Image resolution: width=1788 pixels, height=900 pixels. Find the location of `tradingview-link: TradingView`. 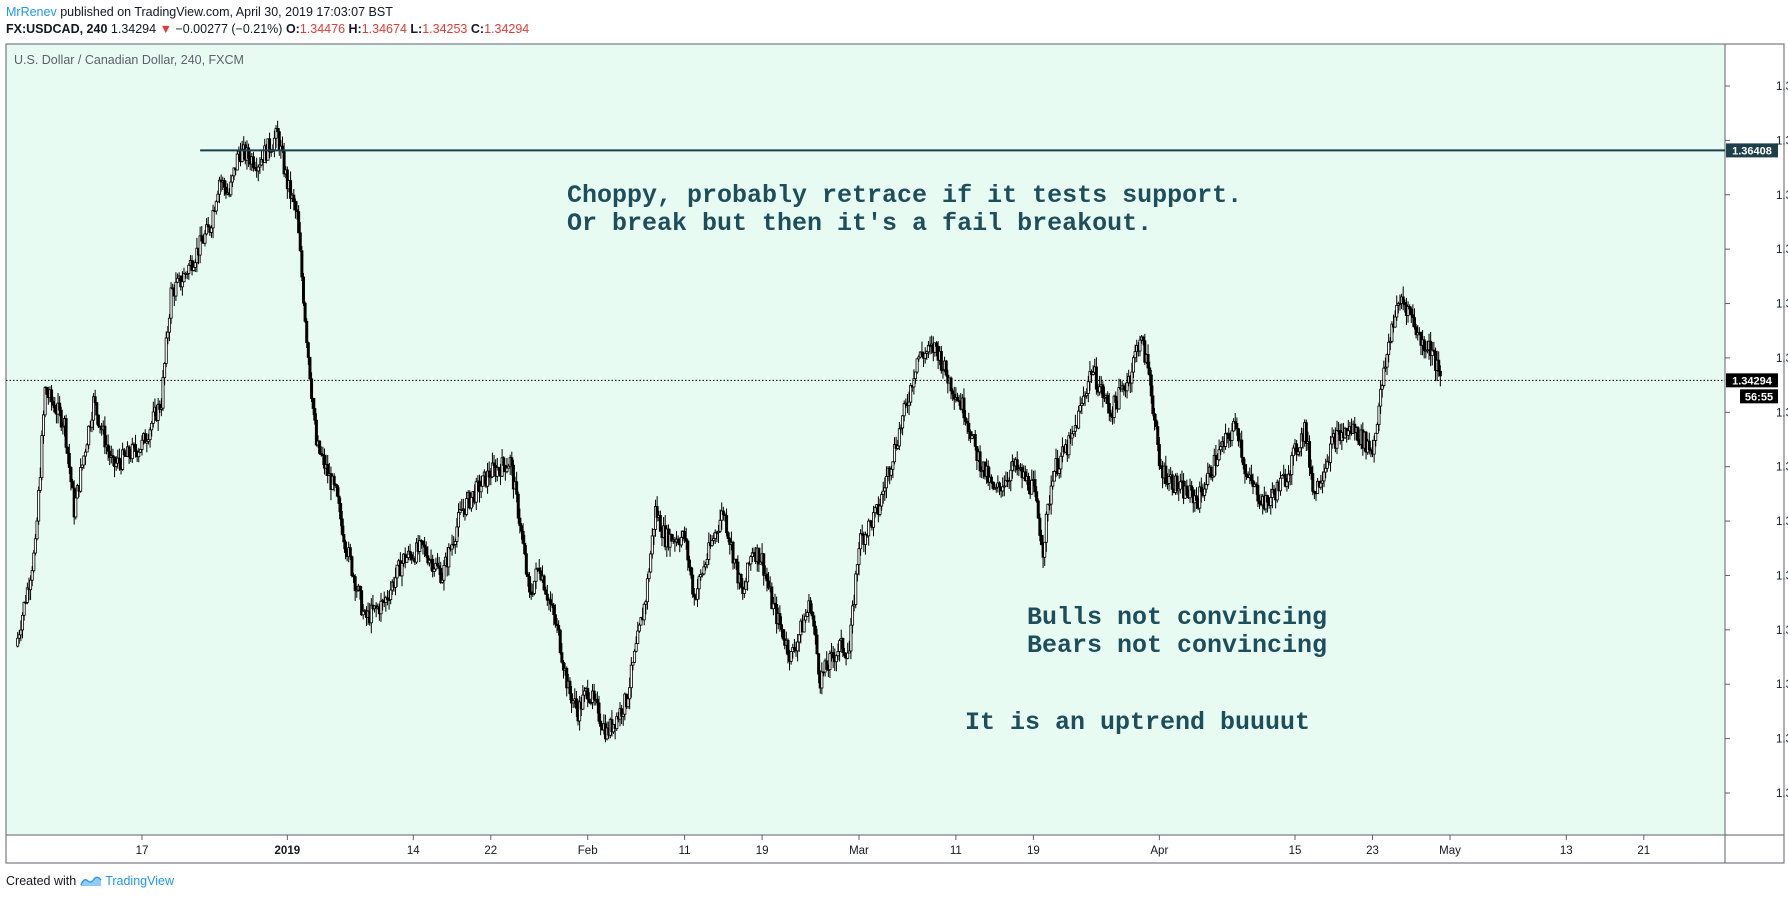

tradingview-link: TradingView is located at coordinates (127, 881).